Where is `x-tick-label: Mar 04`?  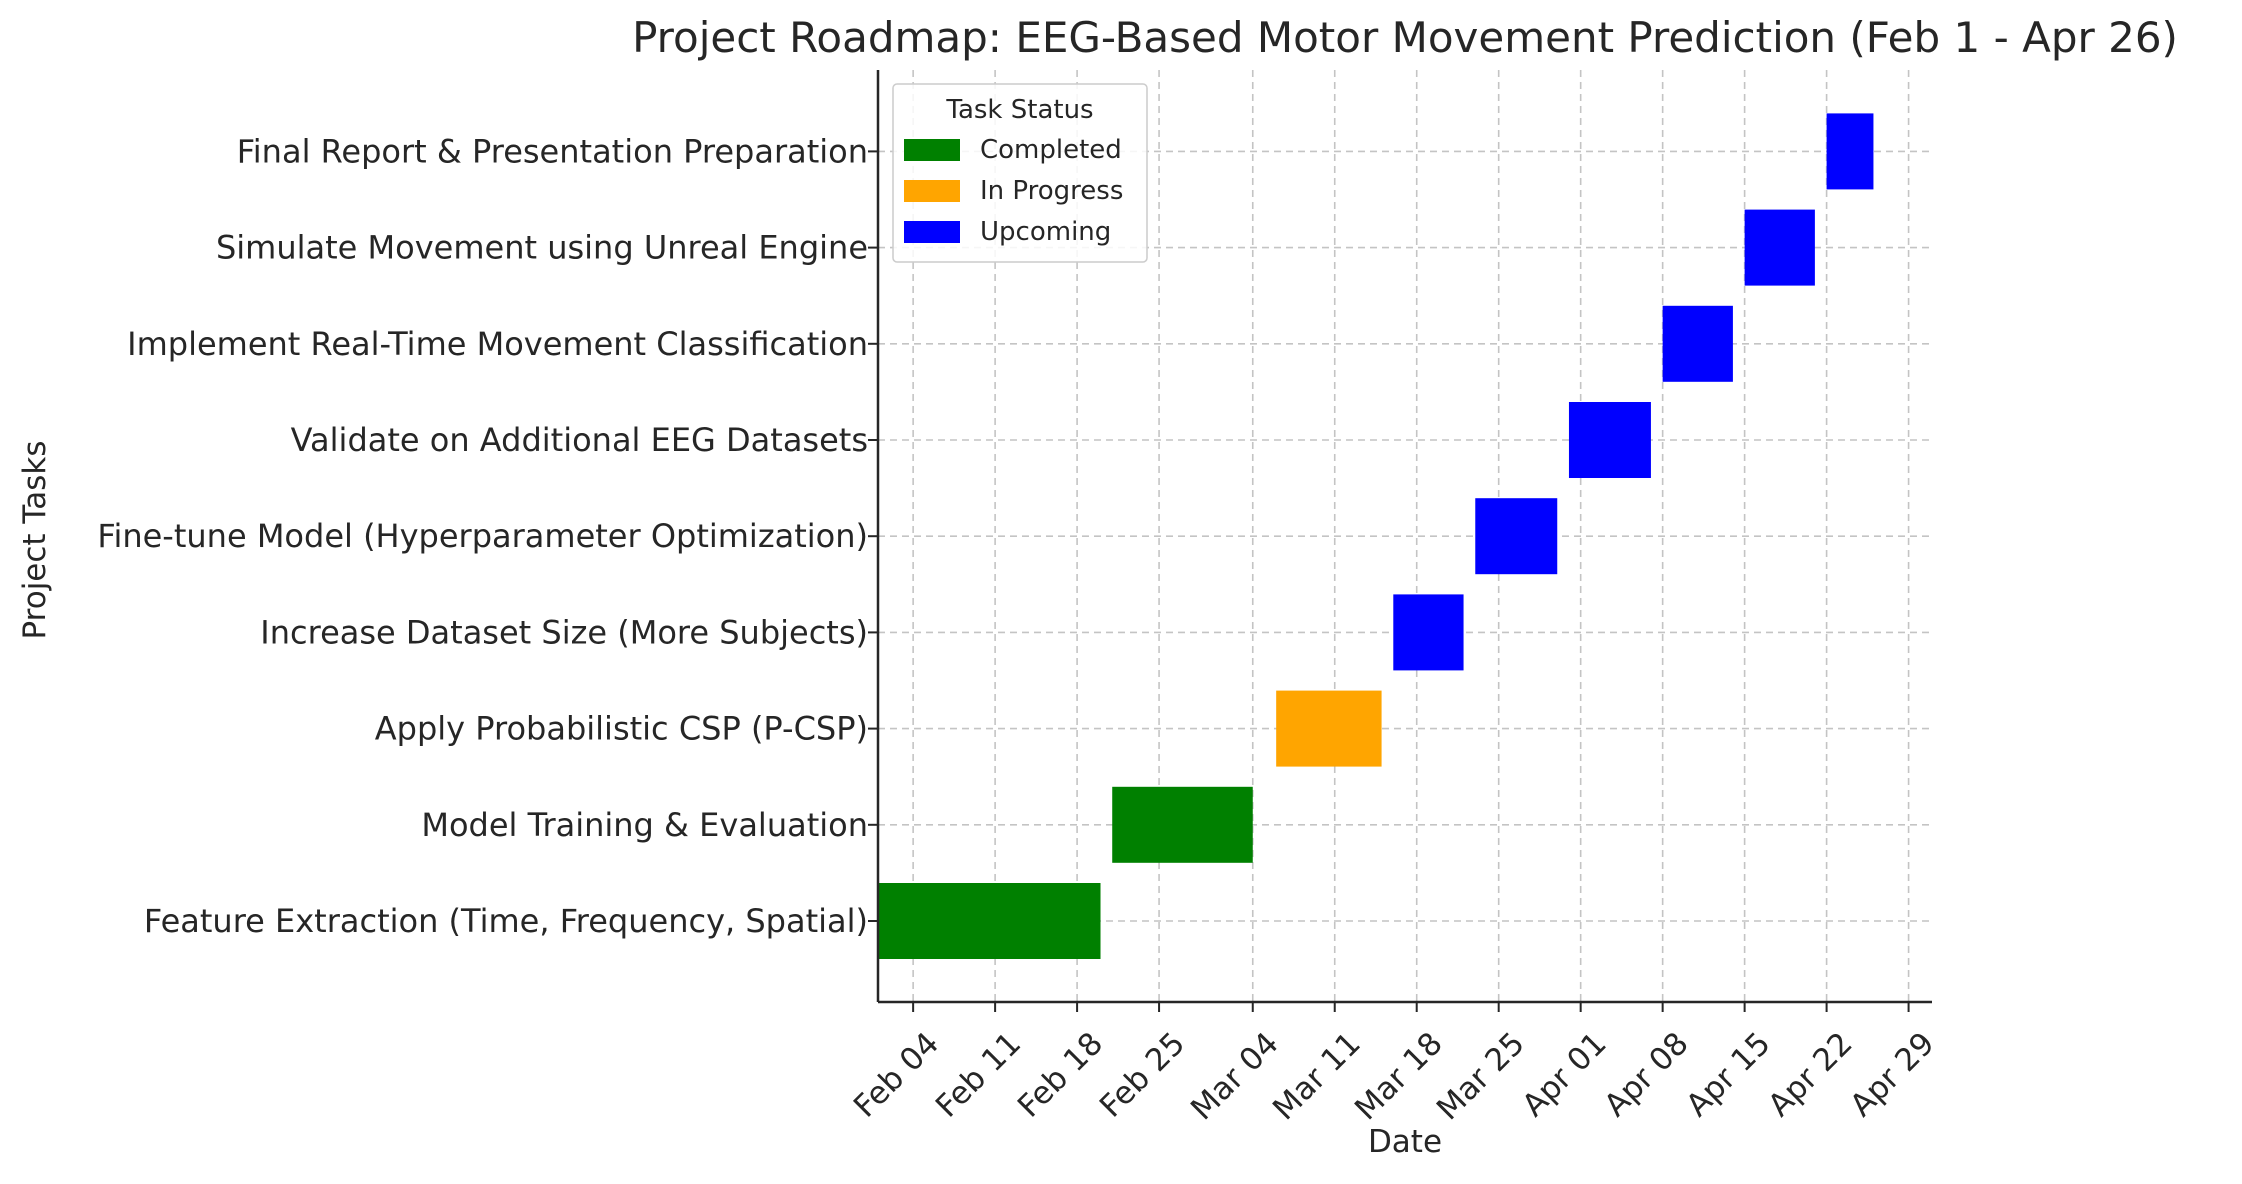 x-tick-label: Mar 04 is located at coordinates (1235, 1077).